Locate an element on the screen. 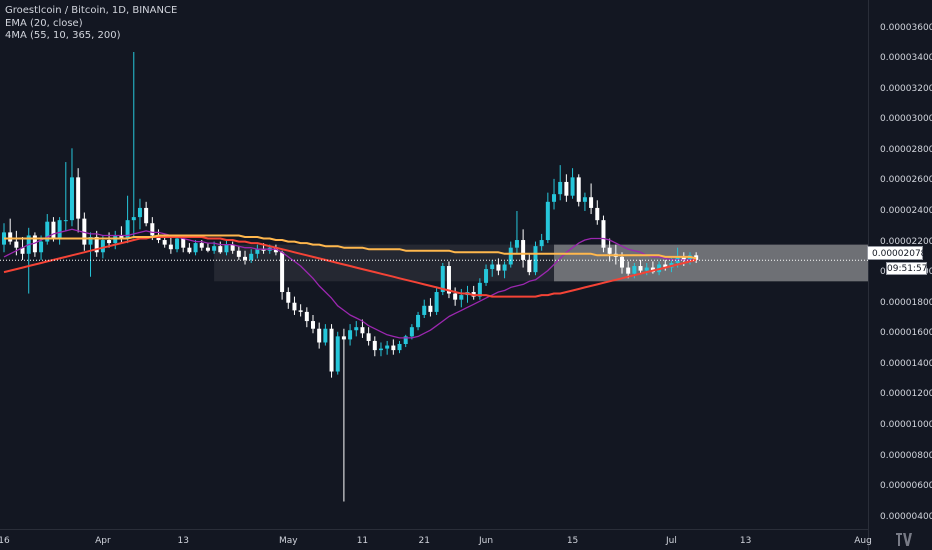 This screenshot has height=550, width=932. tradingview-logo-icon is located at coordinates (904, 539).